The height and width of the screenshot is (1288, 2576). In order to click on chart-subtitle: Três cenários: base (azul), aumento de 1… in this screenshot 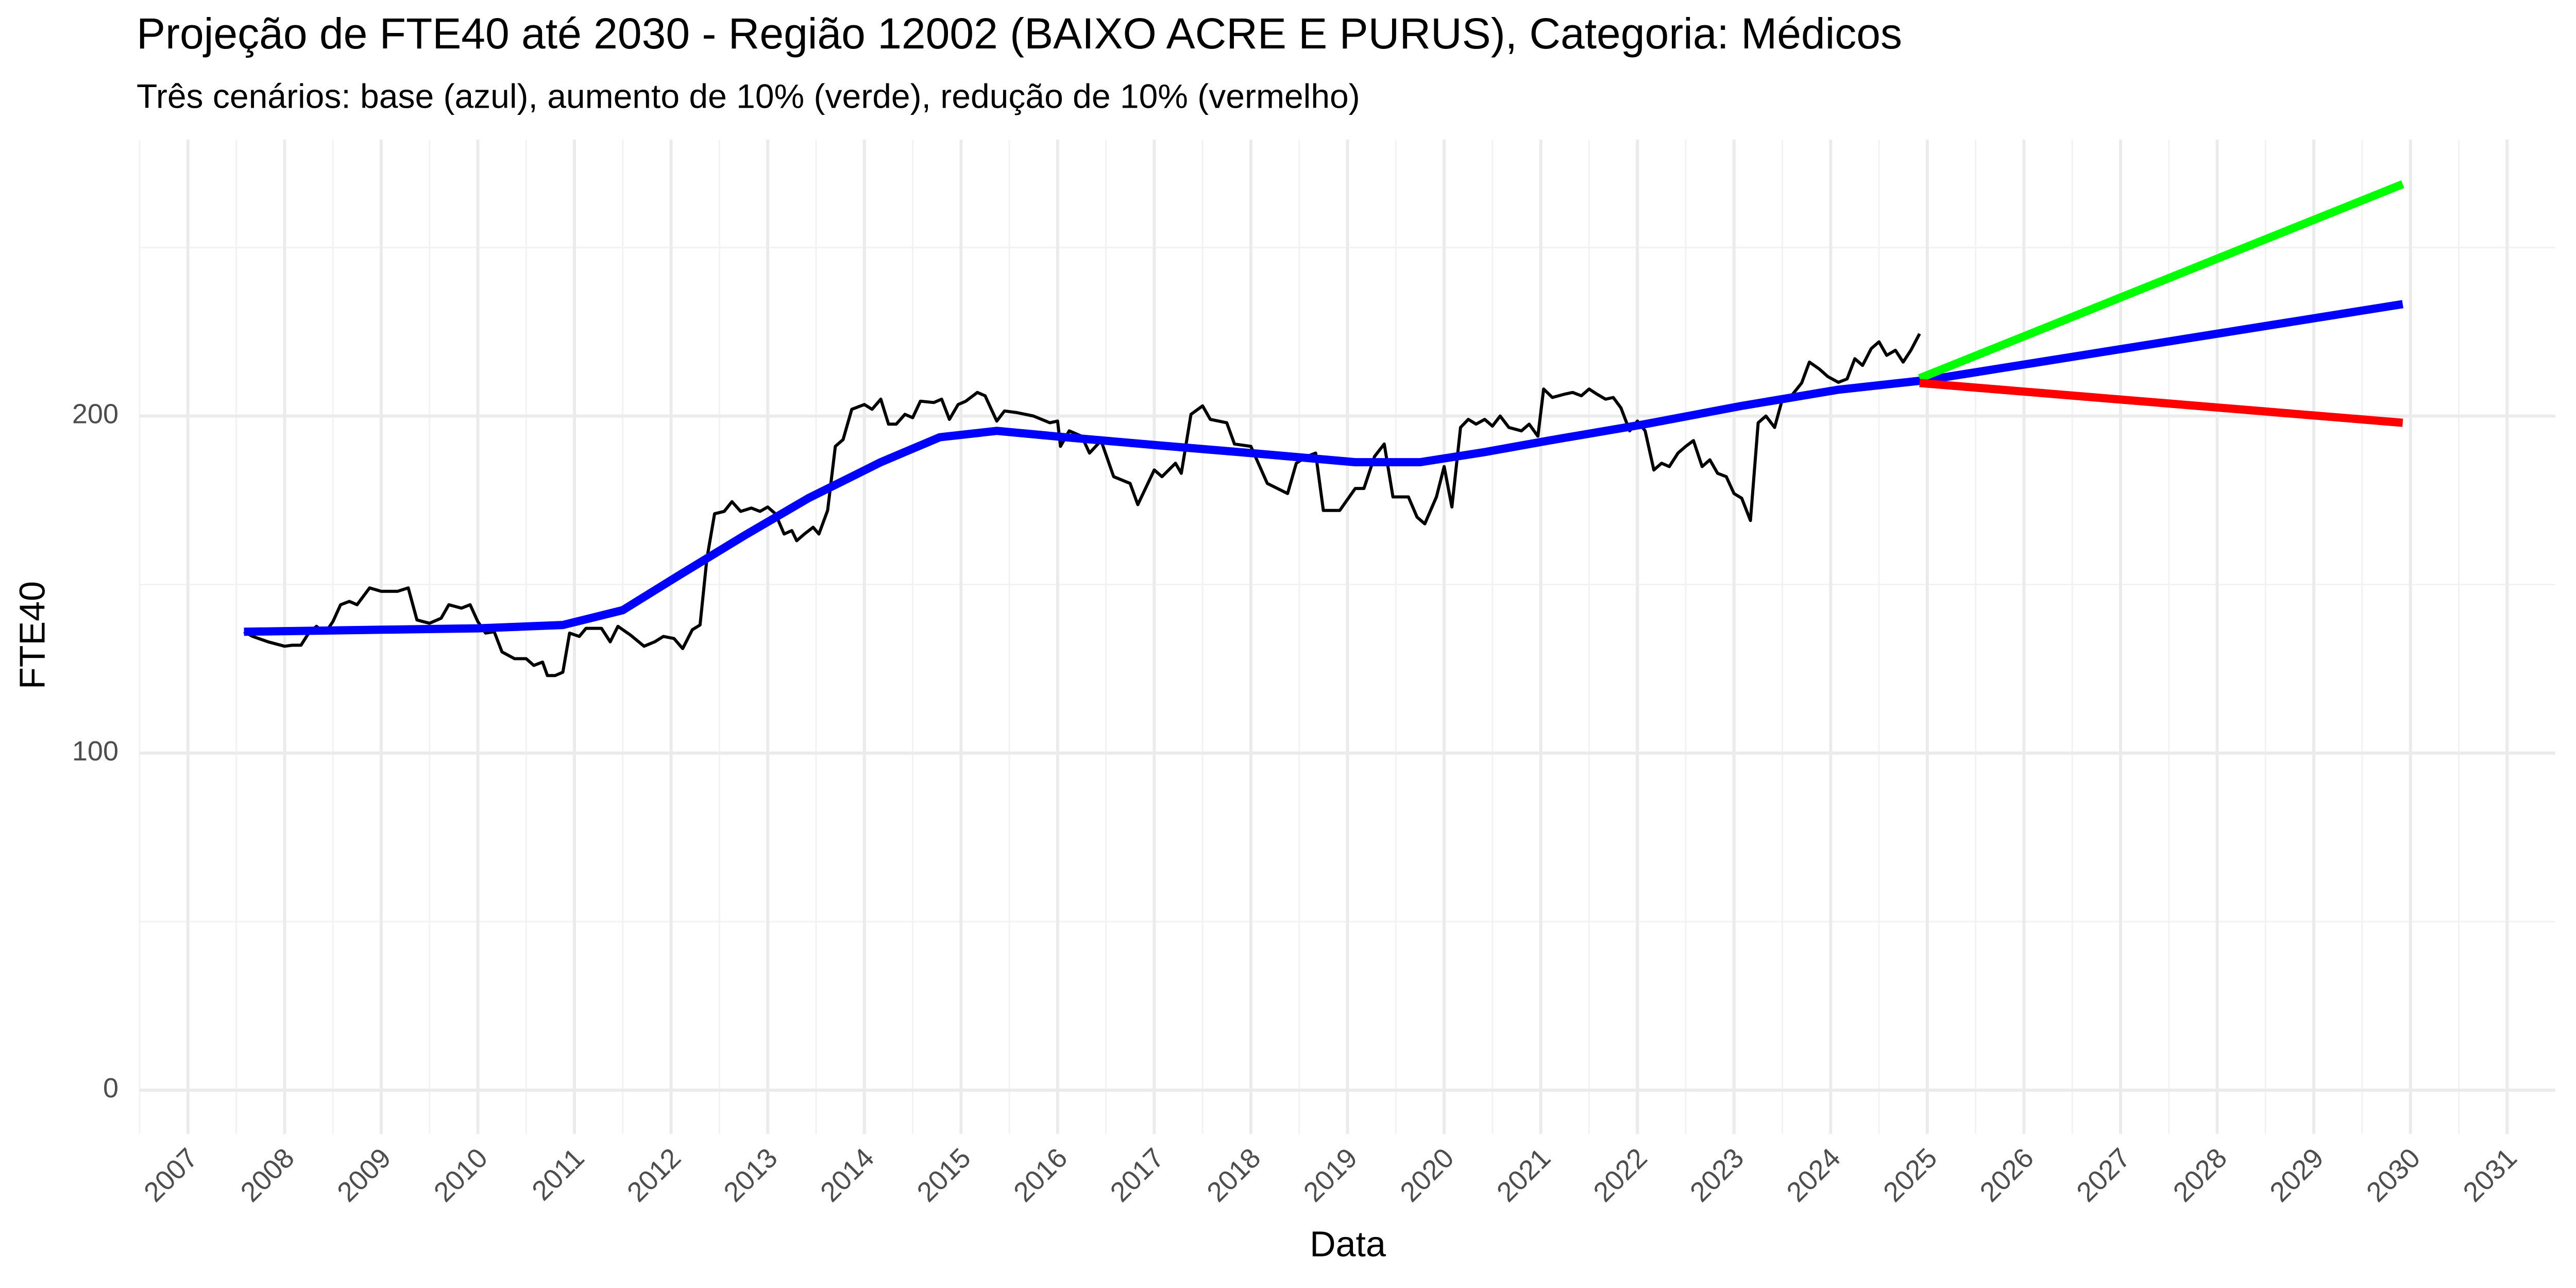, I will do `click(748, 96)`.